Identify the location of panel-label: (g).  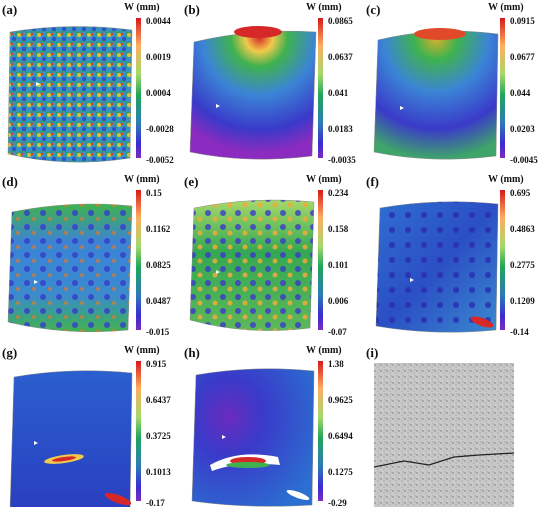
(10, 352).